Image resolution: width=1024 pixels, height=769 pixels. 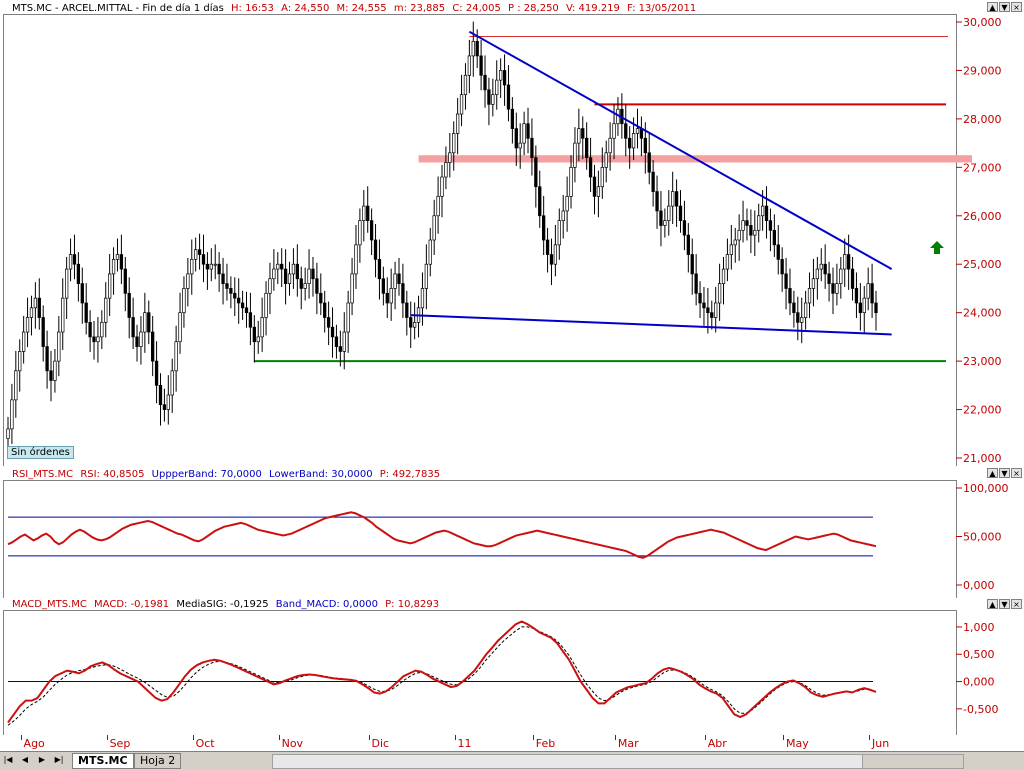 I want to click on tab-hoja2: Hoja 2, so click(x=158, y=761).